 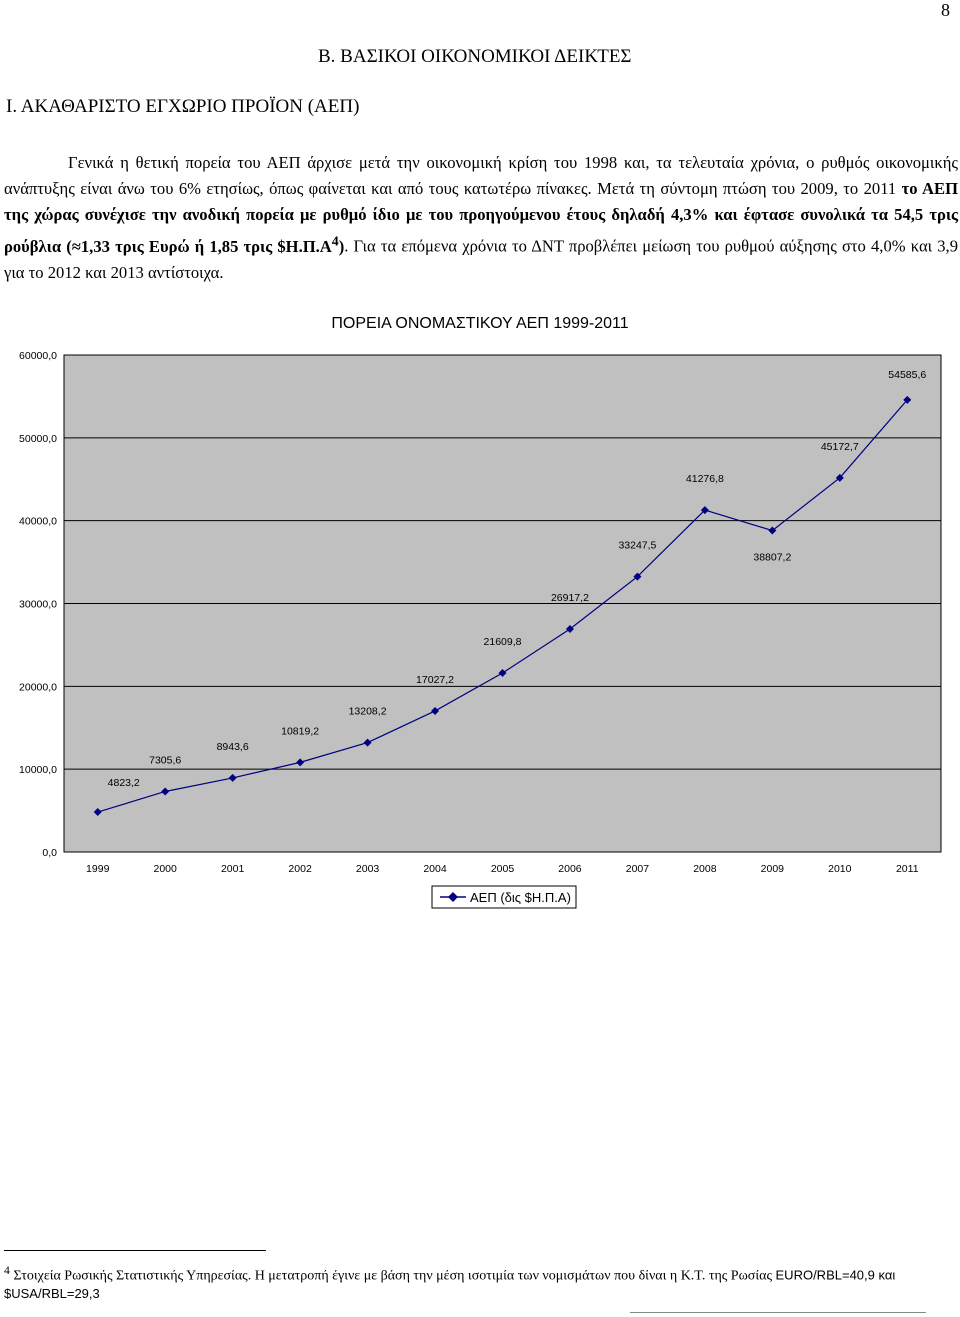 What do you see at coordinates (570, 598) in the screenshot?
I see `data-label: 26917,2` at bounding box center [570, 598].